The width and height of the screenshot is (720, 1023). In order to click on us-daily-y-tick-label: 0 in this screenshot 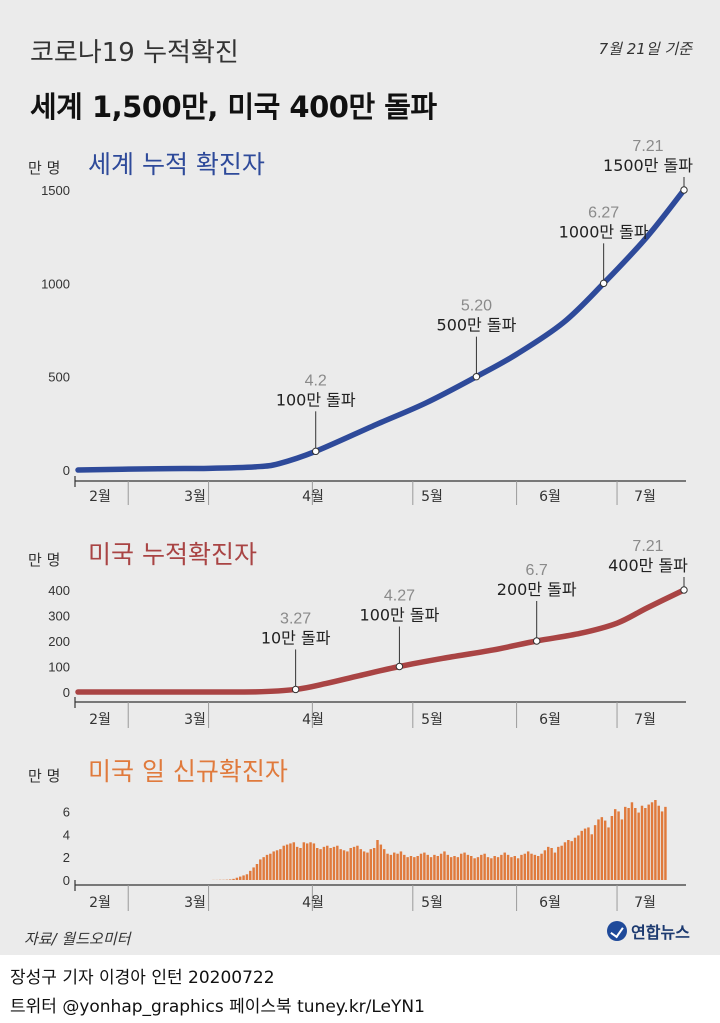, I will do `click(66, 880)`.